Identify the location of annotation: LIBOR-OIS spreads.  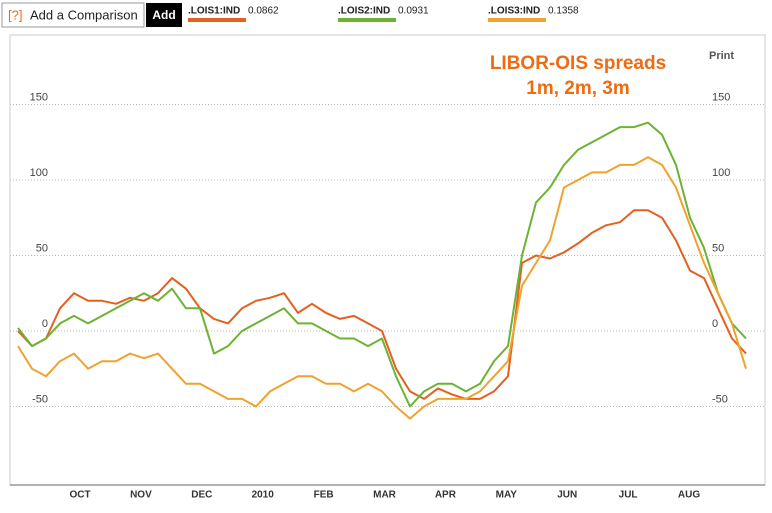
(578, 63).